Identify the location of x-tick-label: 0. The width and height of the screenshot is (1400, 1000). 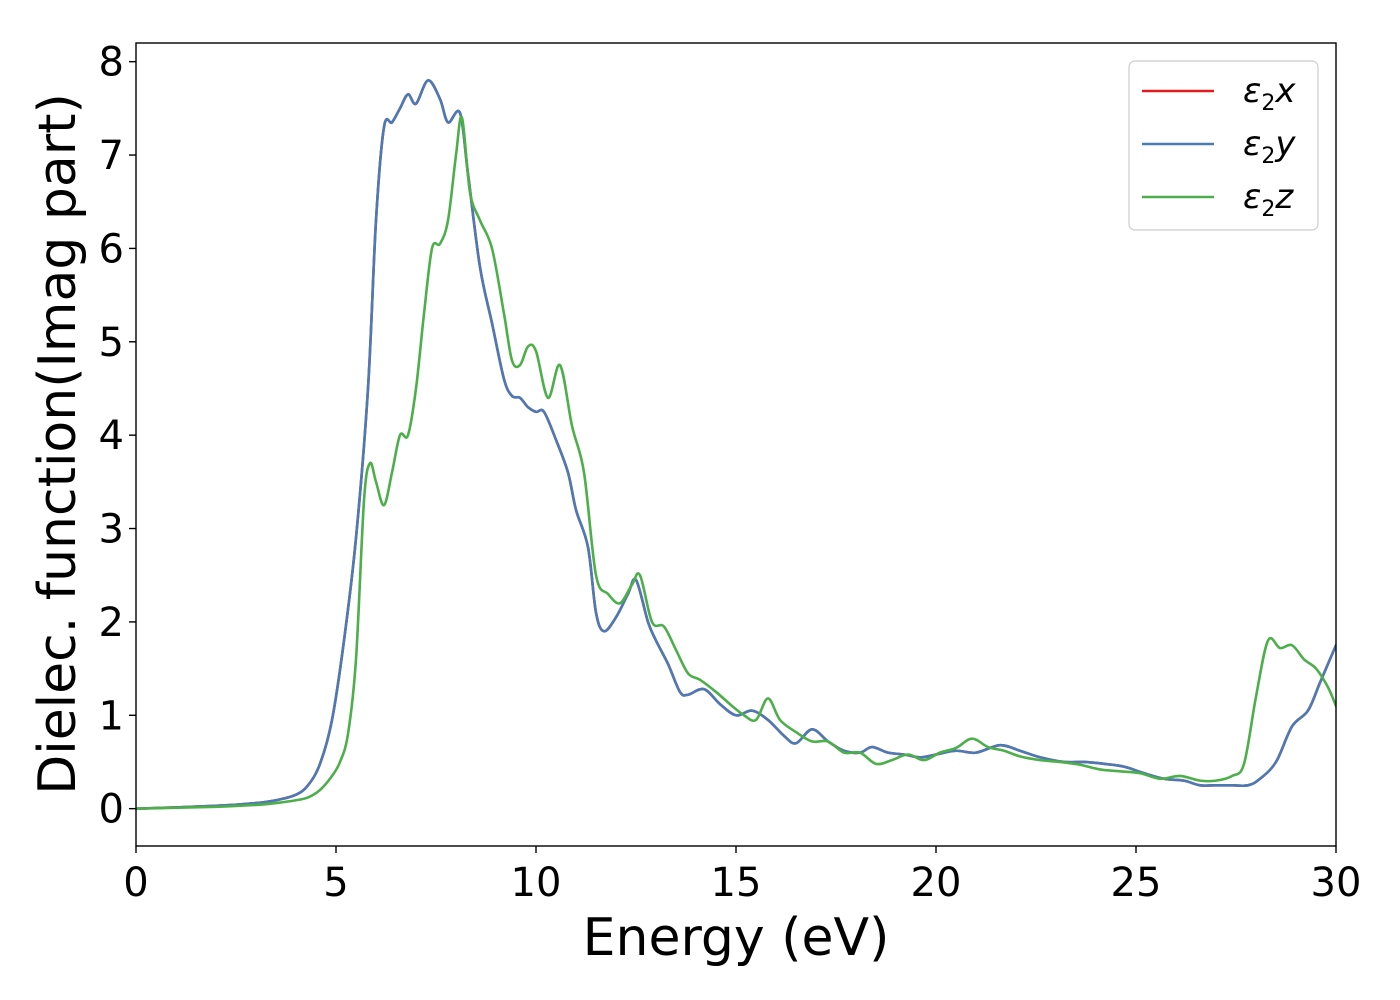
(135, 883).